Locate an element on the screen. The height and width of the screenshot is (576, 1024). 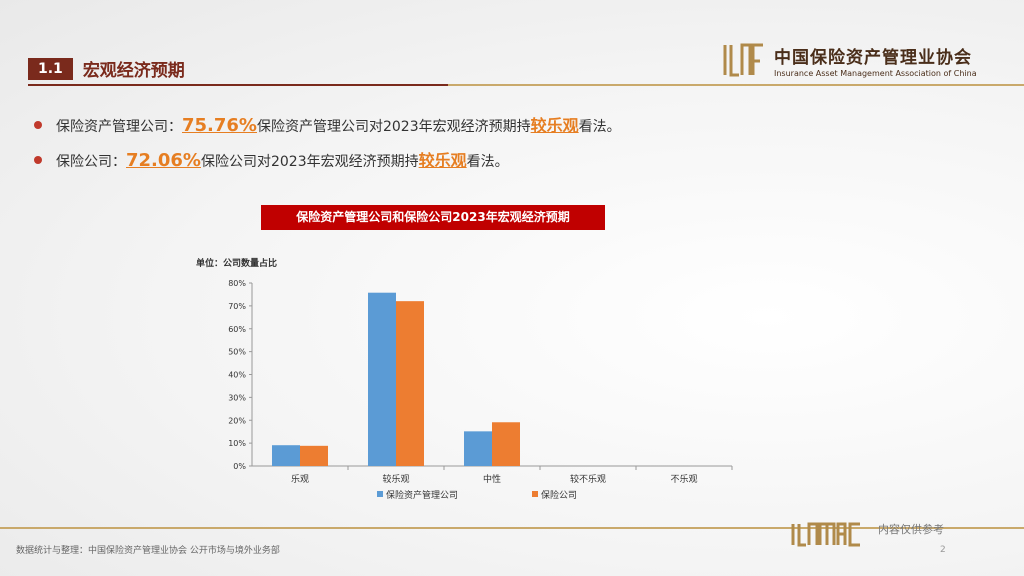
section-title: 宏观经济预期 is located at coordinates (133, 71).